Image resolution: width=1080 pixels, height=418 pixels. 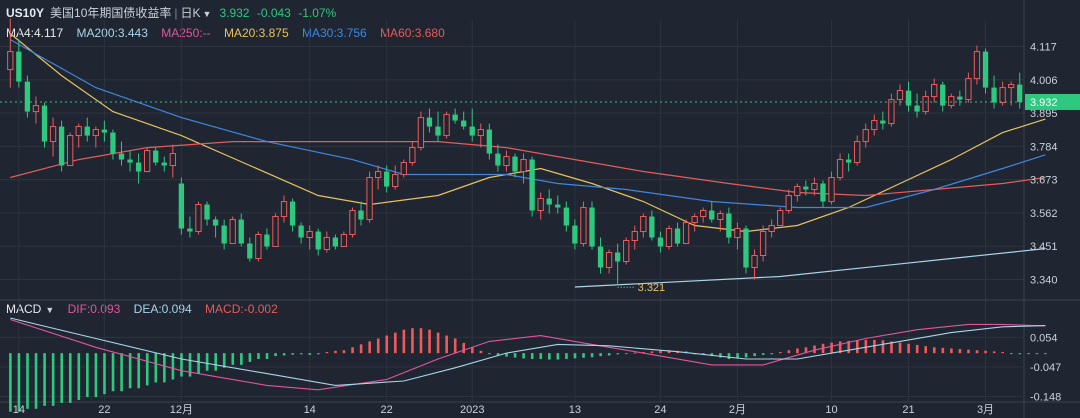 What do you see at coordinates (181, 410) in the screenshot?
I see `date-tick-label: 12月` at bounding box center [181, 410].